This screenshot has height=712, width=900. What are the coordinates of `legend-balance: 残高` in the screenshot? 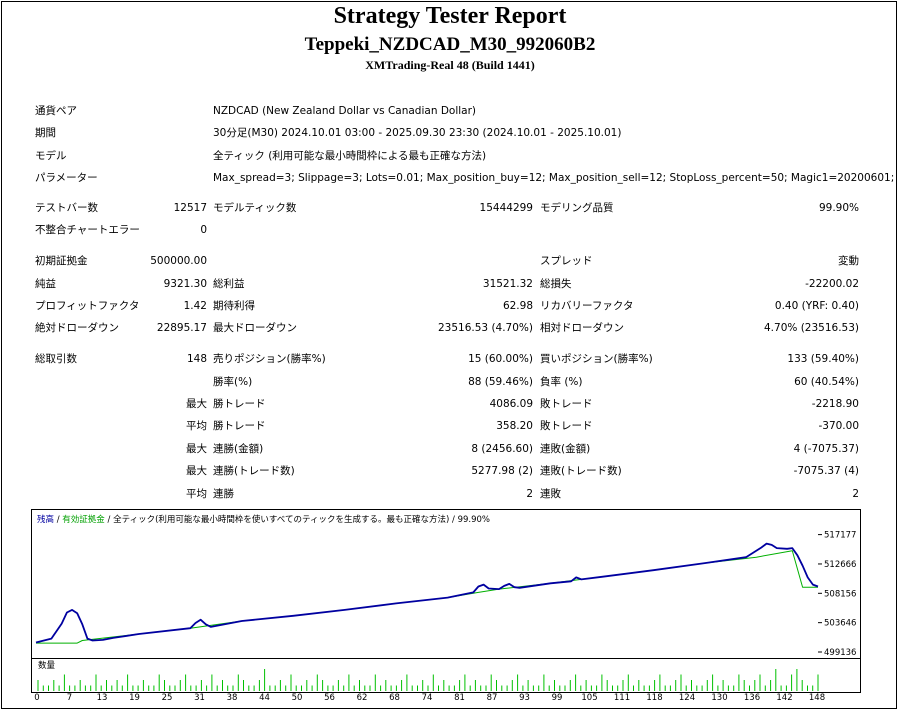 It's located at (45, 519).